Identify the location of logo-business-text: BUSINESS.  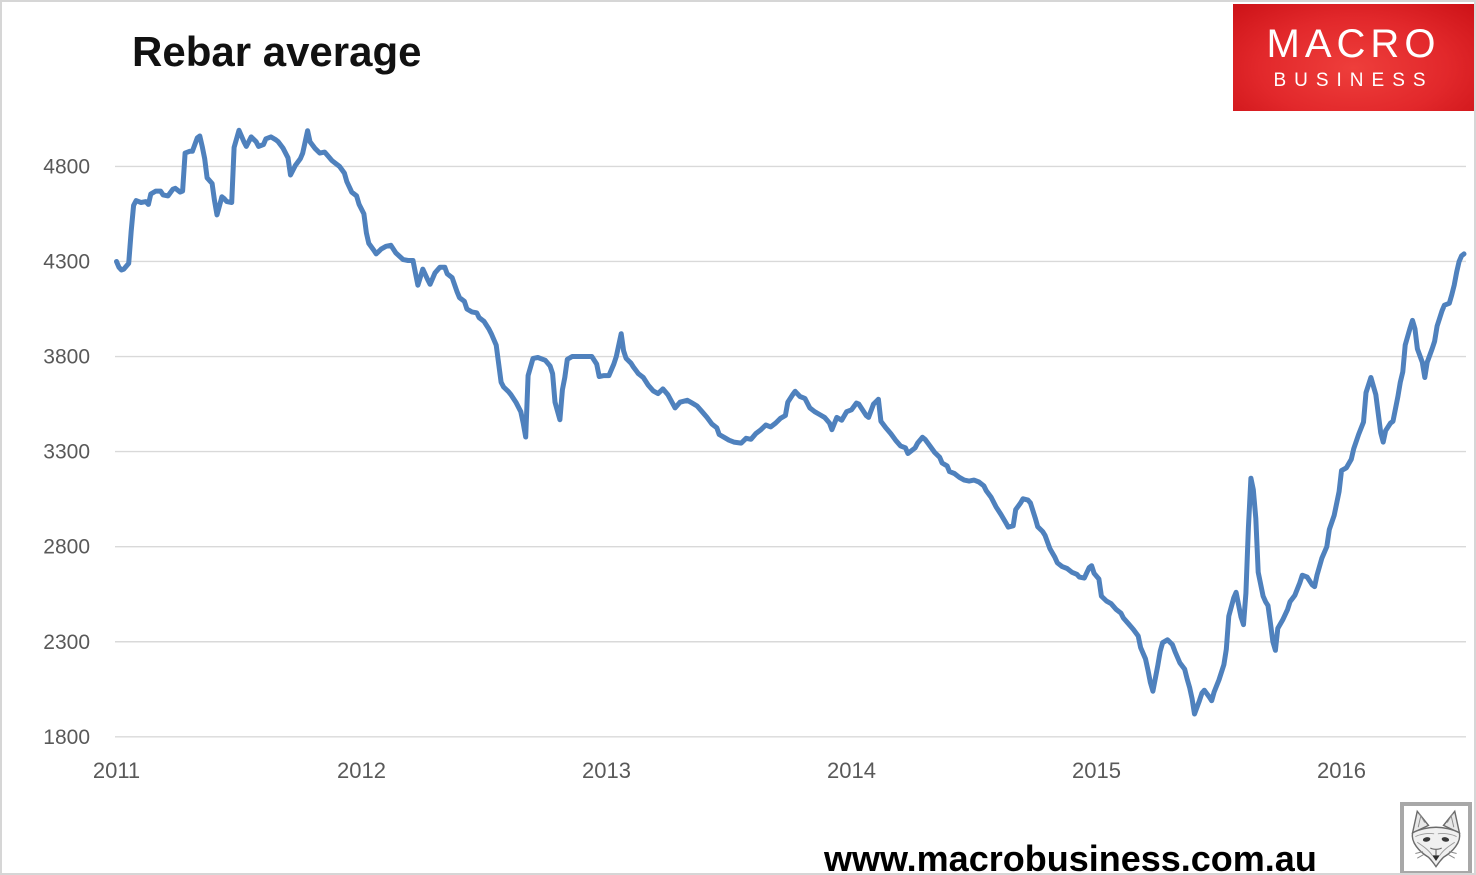
(1353, 80).